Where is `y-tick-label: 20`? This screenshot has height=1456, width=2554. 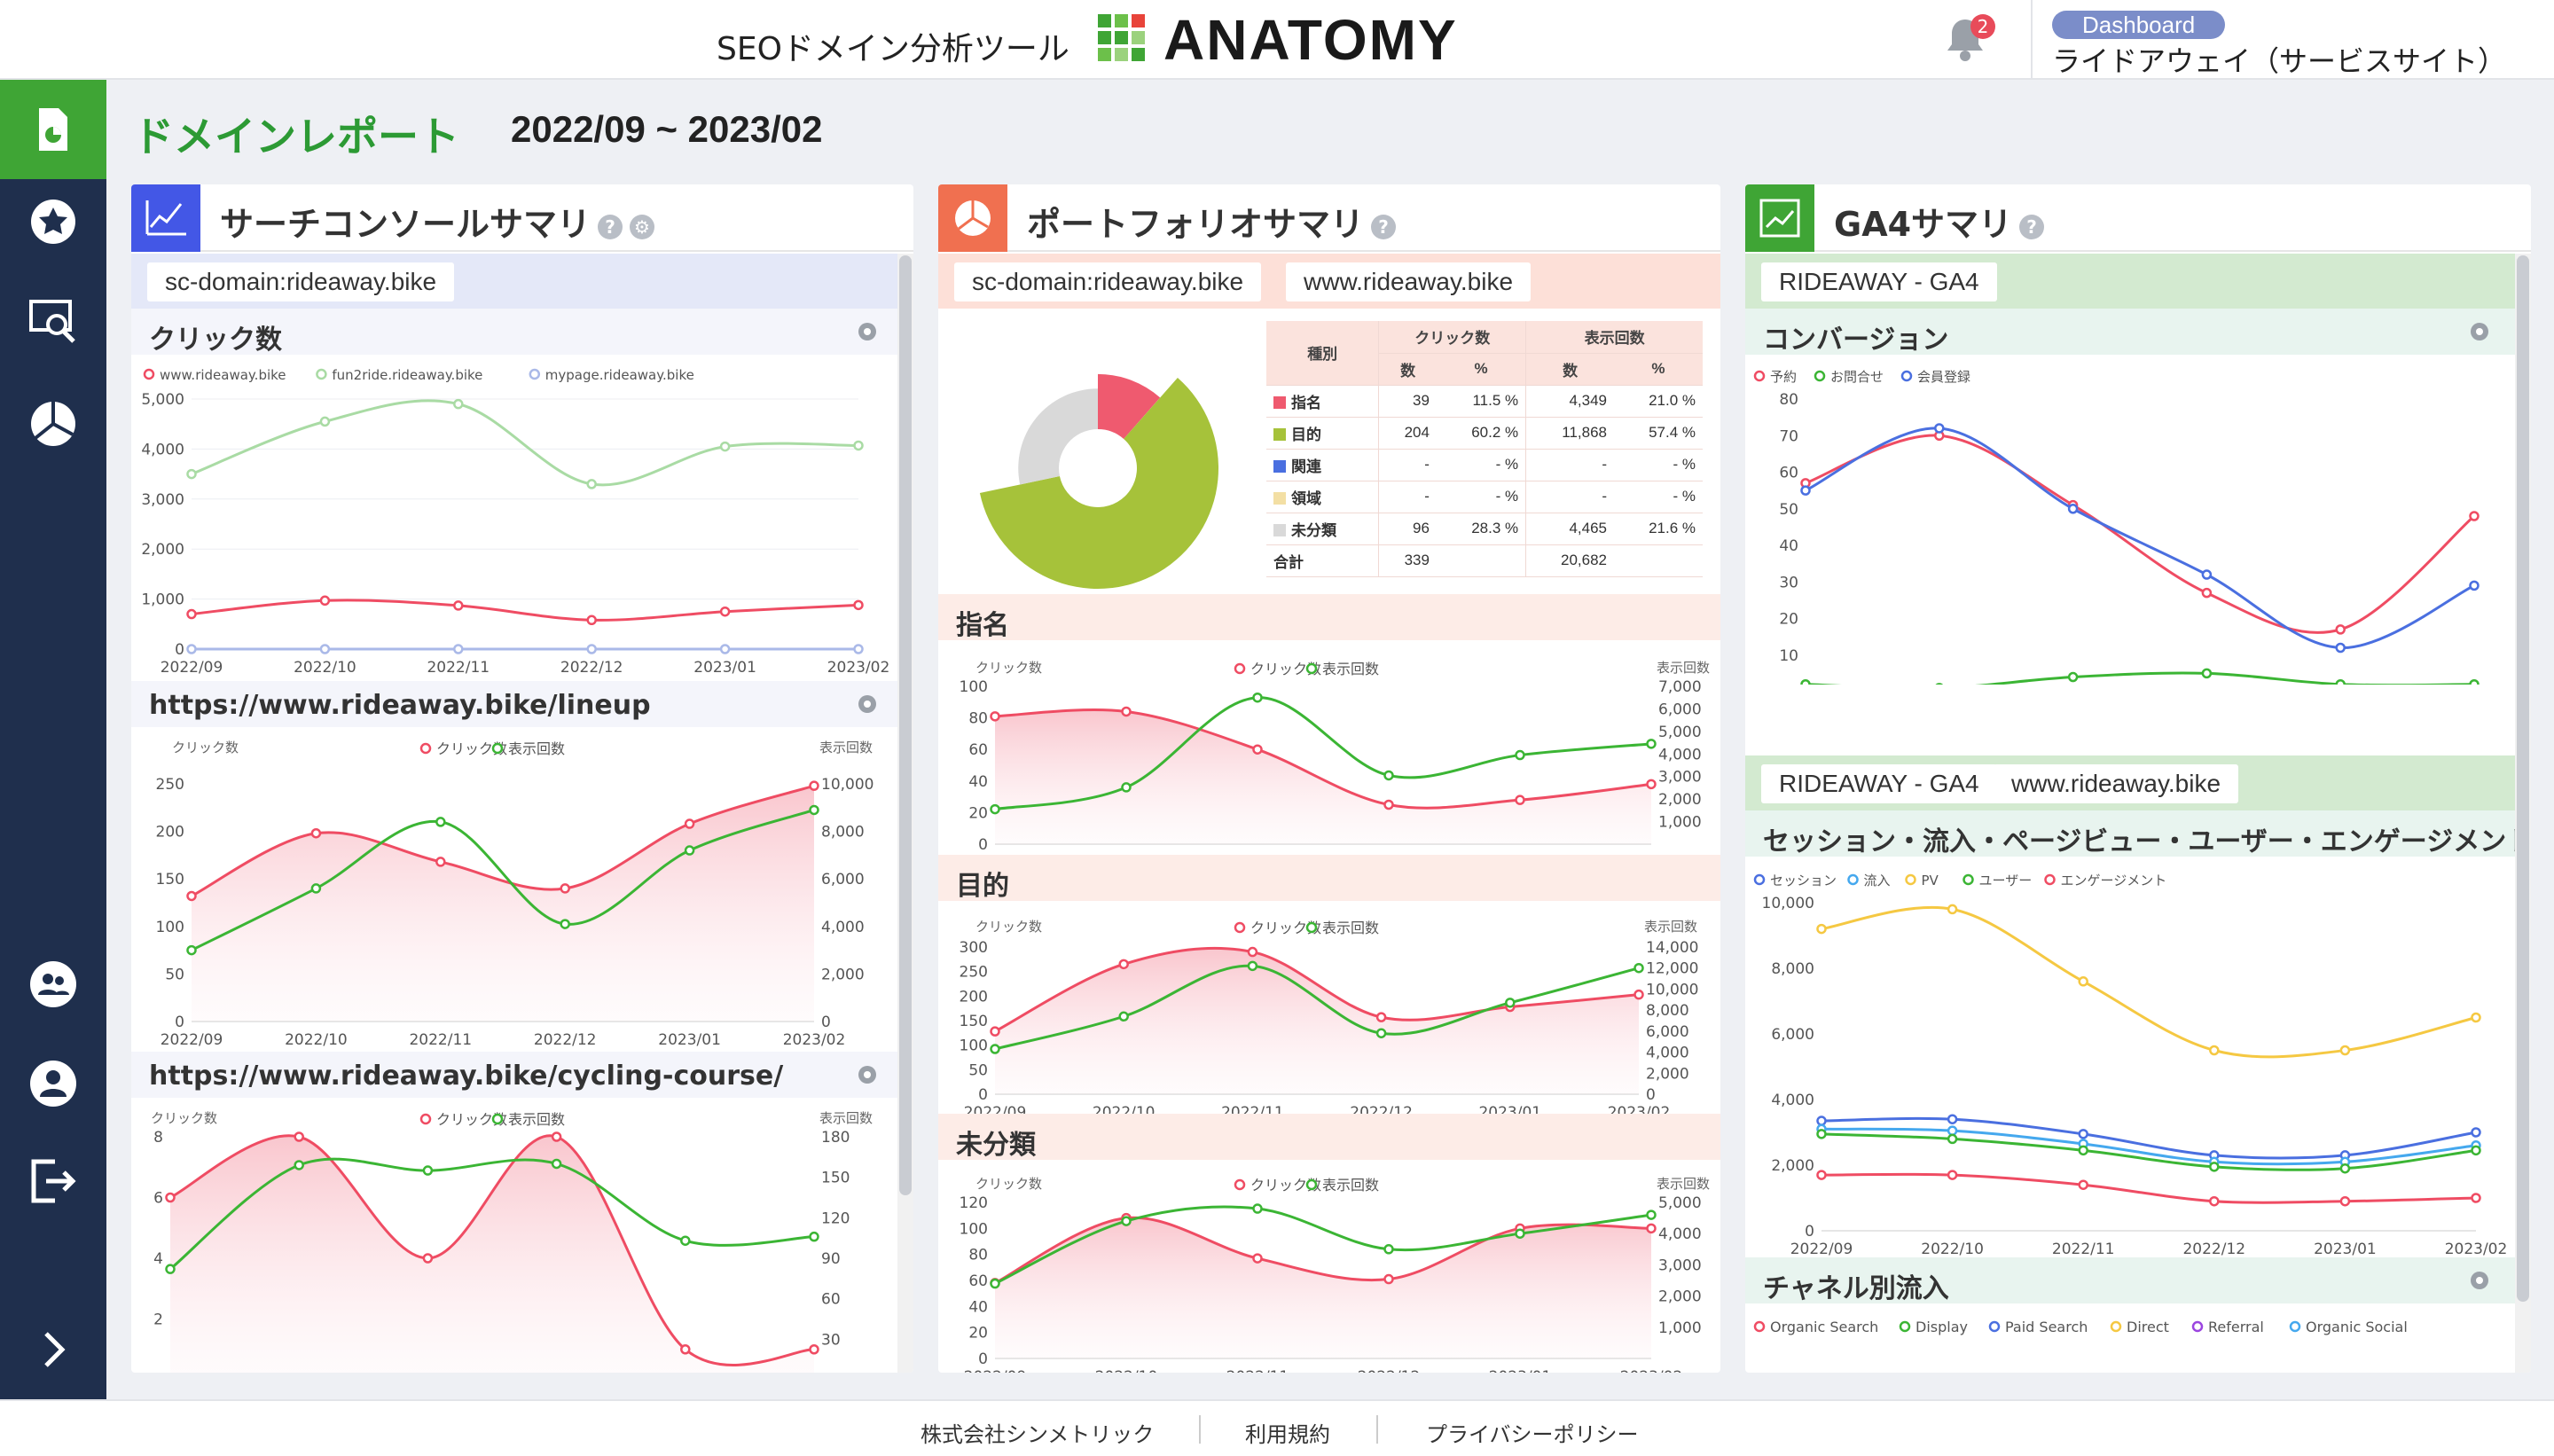 y-tick-label: 20 is located at coordinates (978, 813).